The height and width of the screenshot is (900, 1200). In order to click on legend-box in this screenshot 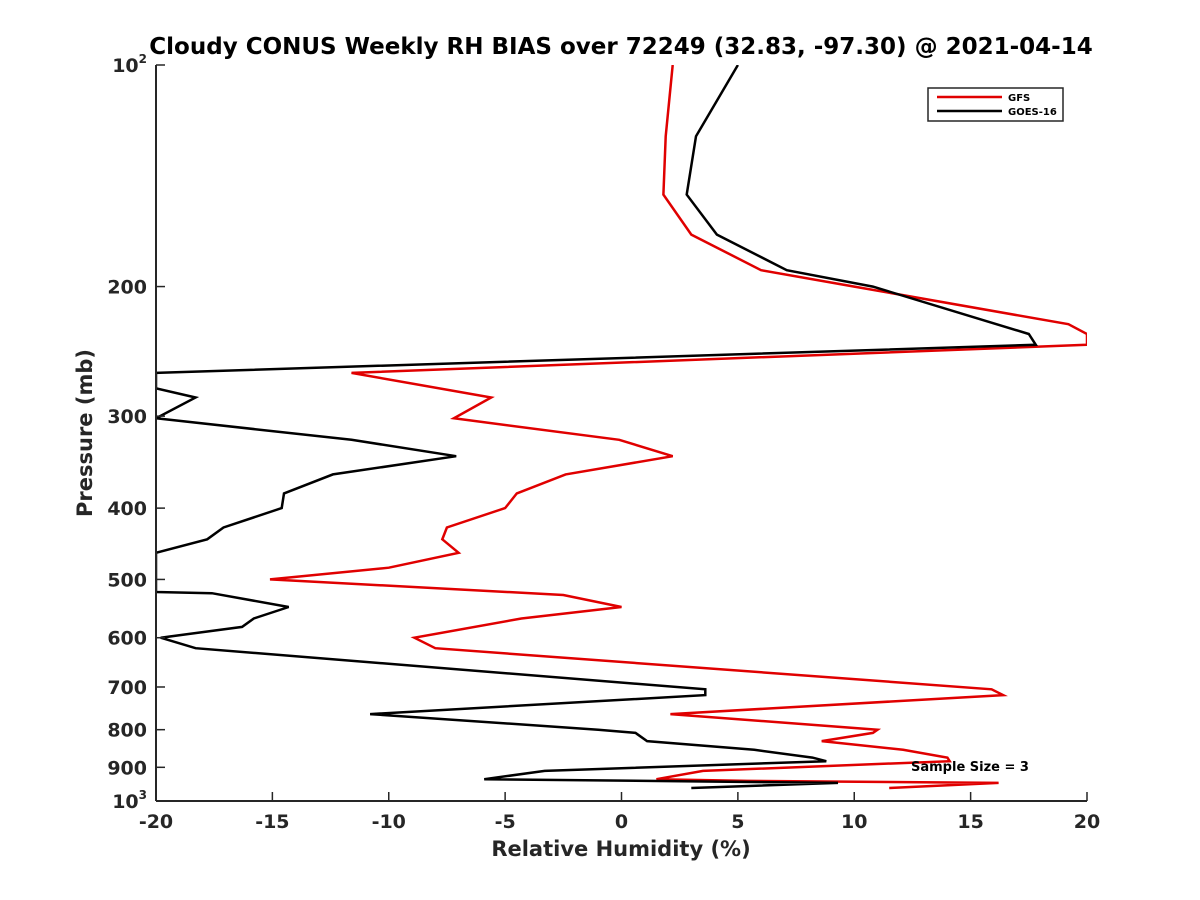, I will do `click(995, 104)`.